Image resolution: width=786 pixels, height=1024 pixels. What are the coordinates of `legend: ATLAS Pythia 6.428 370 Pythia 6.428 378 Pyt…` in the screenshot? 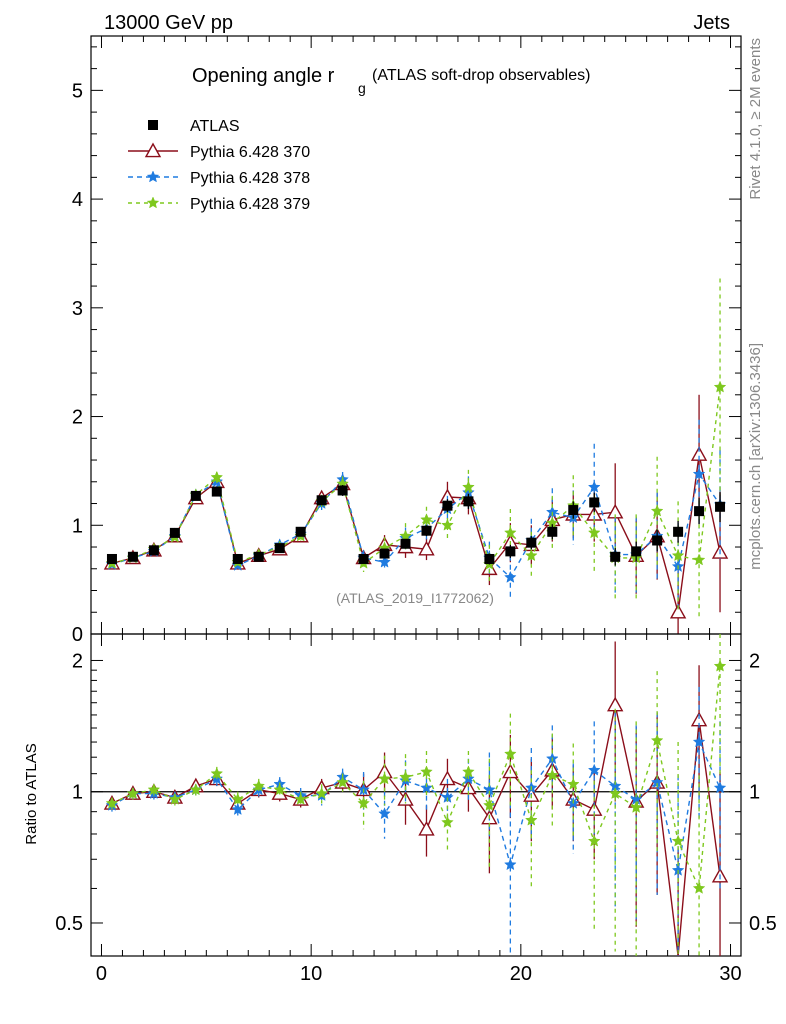 It's located at (219, 165).